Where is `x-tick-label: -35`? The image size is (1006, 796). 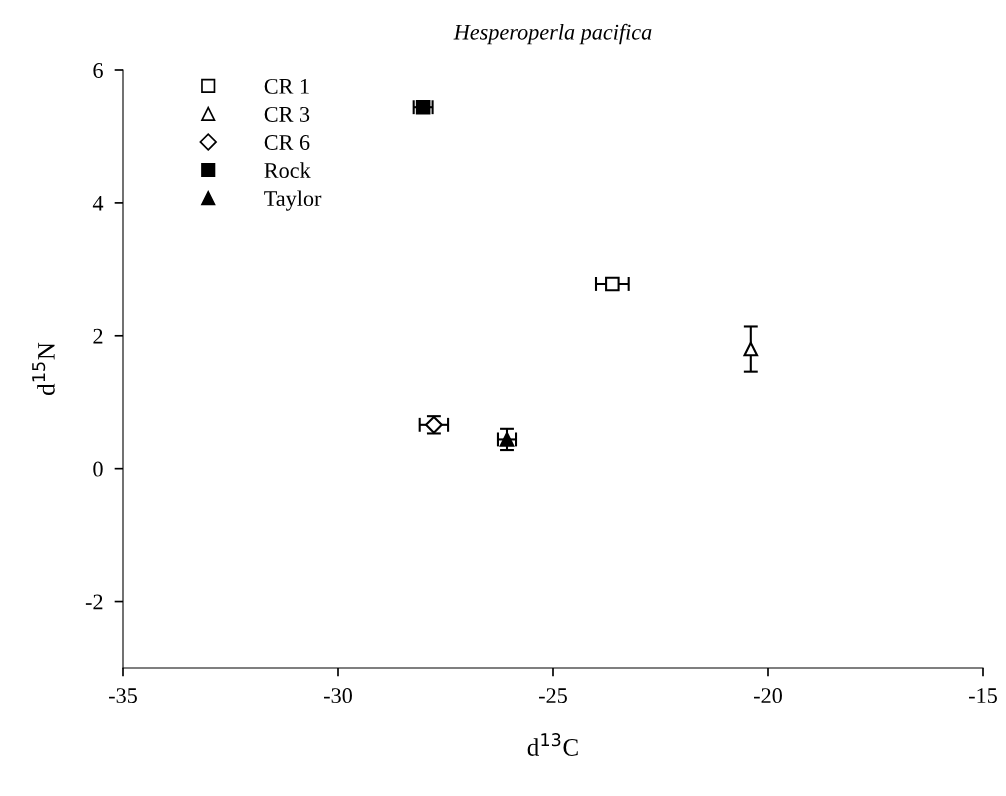 x-tick-label: -35 is located at coordinates (123, 696).